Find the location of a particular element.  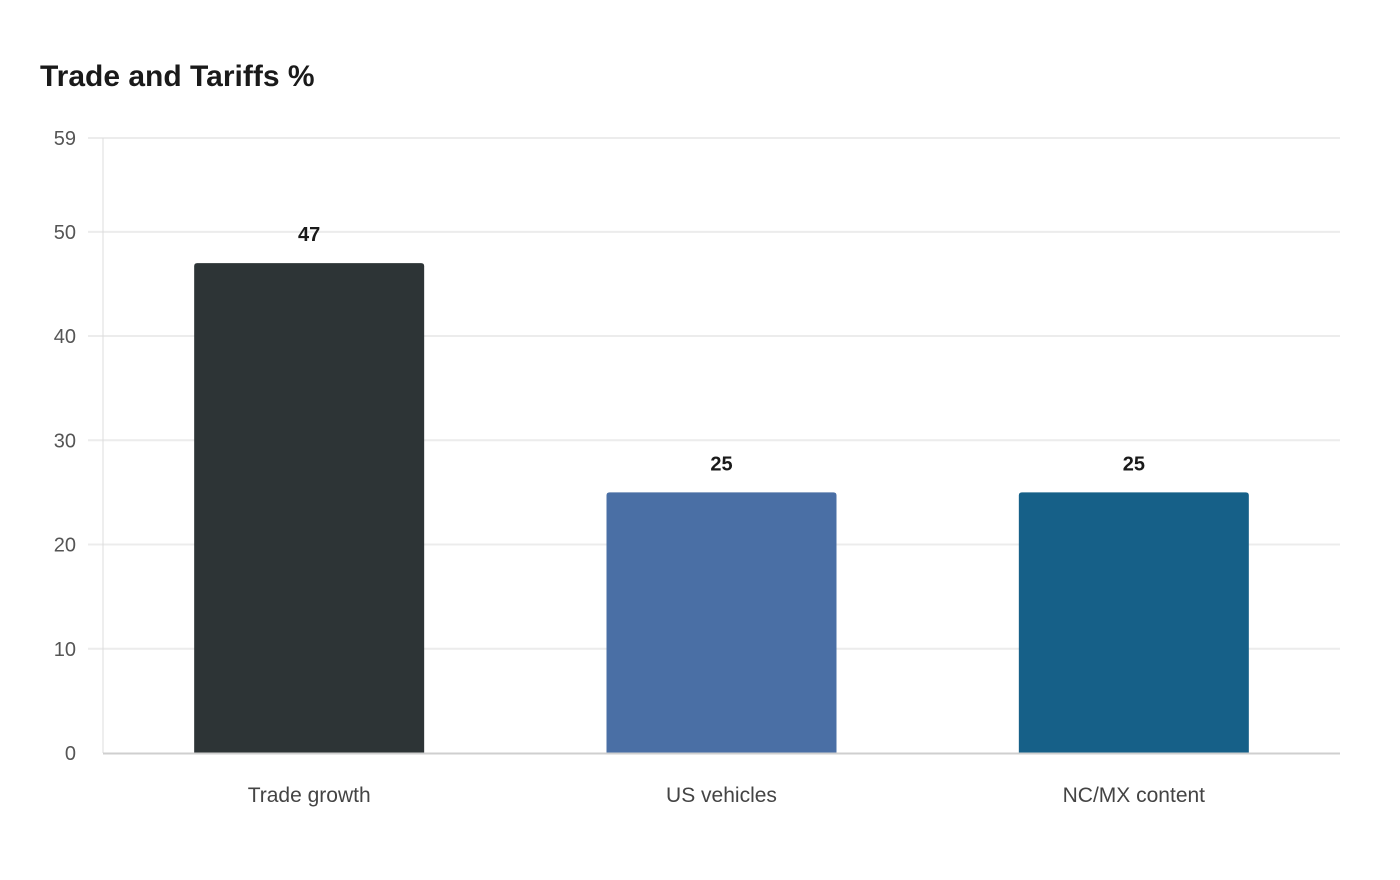

y-tick-label: 0 is located at coordinates (70, 754).